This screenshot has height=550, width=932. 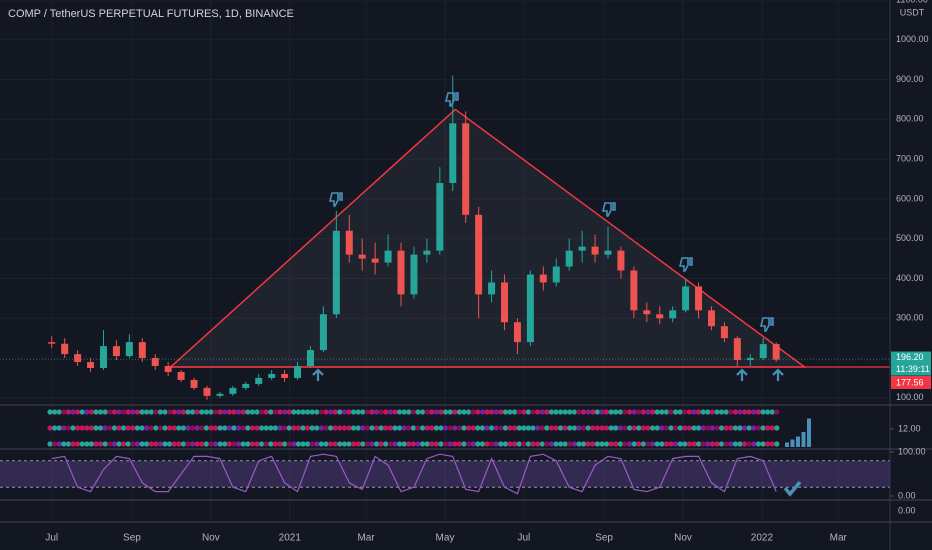 I want to click on bar, so click(x=798, y=441).